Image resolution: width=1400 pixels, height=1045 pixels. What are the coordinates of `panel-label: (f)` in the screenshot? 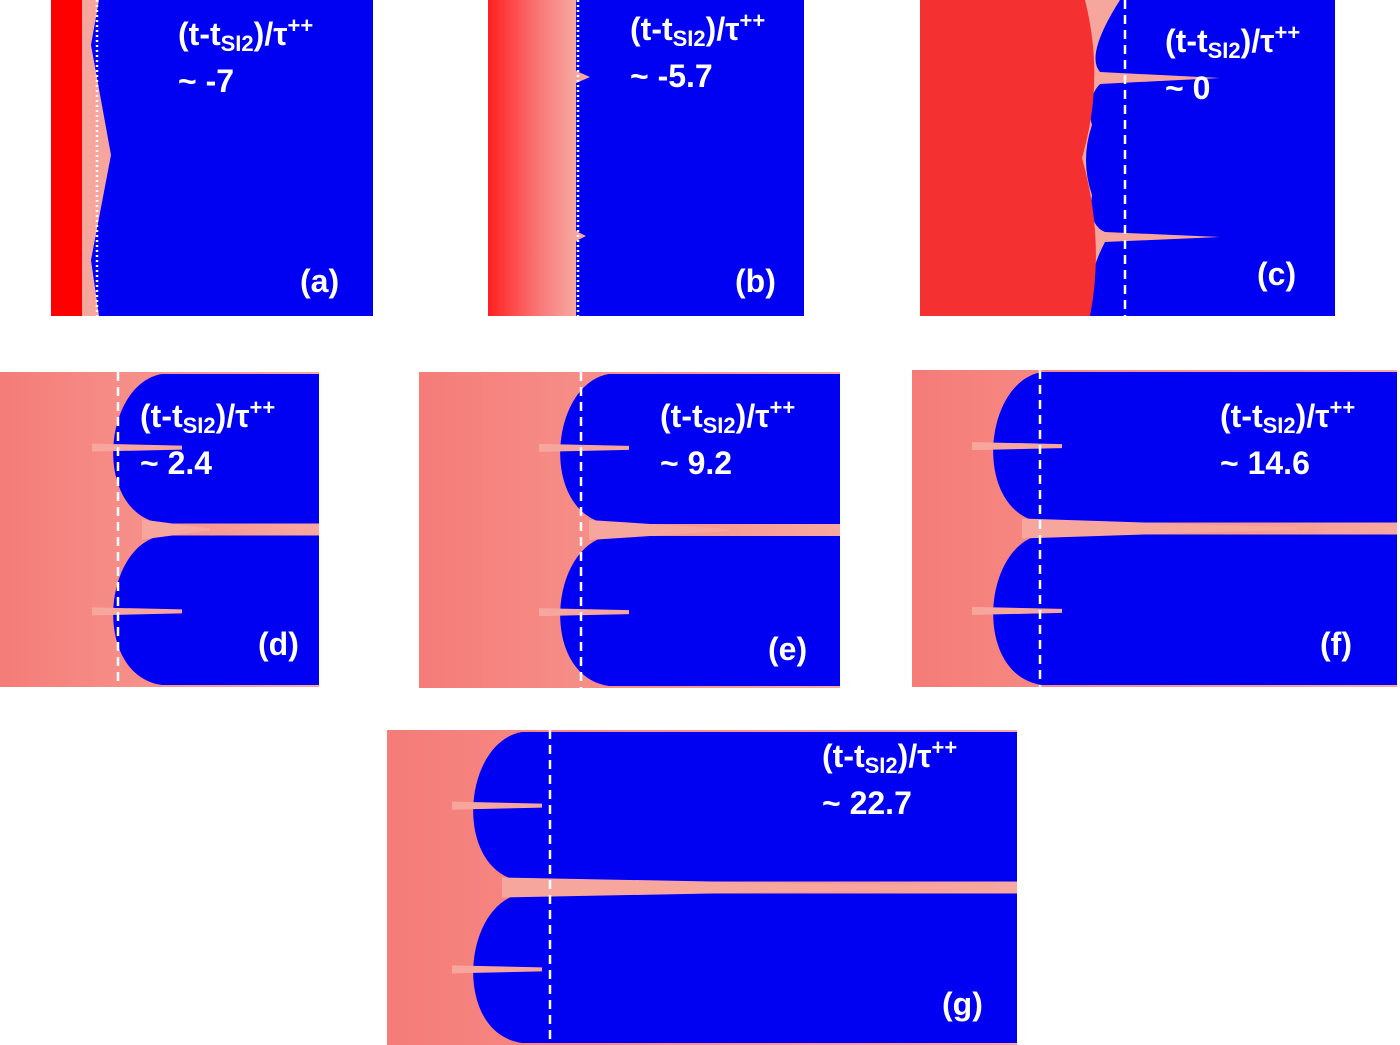 It's located at (1336, 644).